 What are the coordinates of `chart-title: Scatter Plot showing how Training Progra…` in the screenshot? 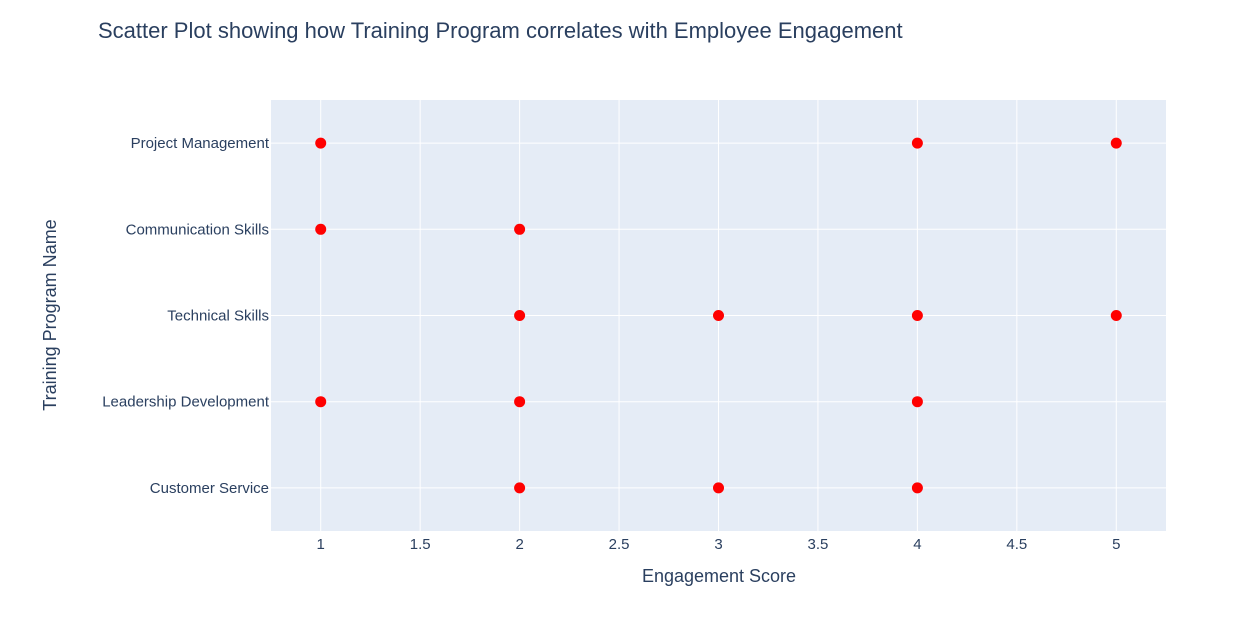 It's located at (500, 30).